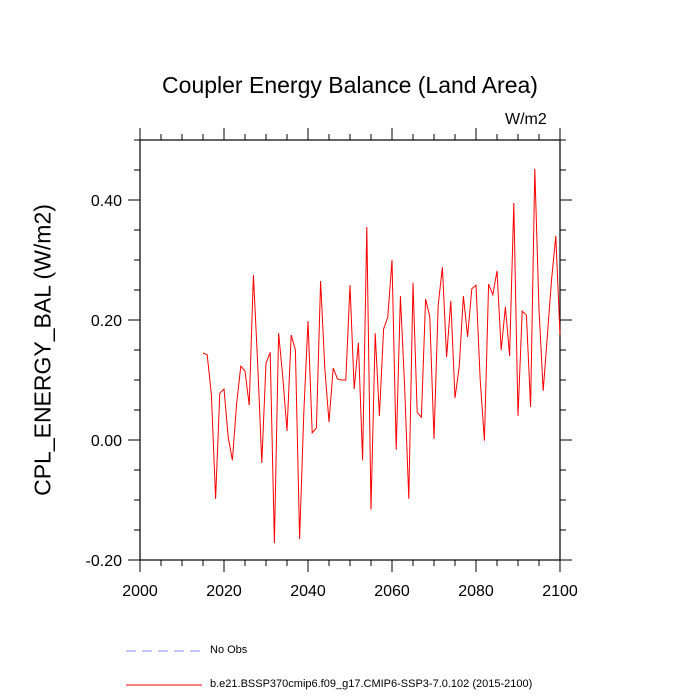  What do you see at coordinates (106, 321) in the screenshot?
I see `y-tick-label: 0.20` at bounding box center [106, 321].